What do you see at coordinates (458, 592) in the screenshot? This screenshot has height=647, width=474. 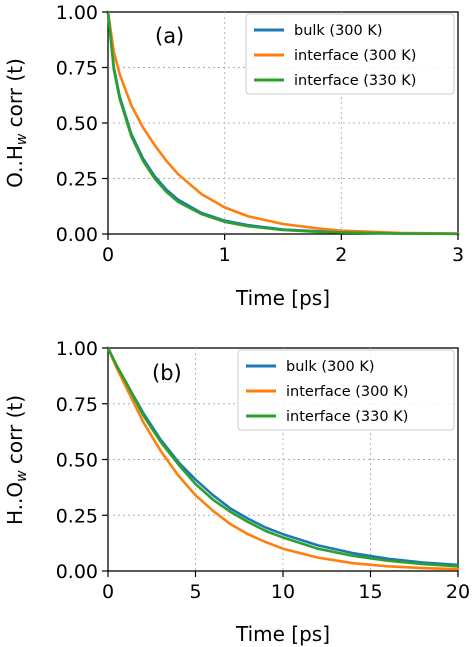 I see `x-tick-label: 20` at bounding box center [458, 592].